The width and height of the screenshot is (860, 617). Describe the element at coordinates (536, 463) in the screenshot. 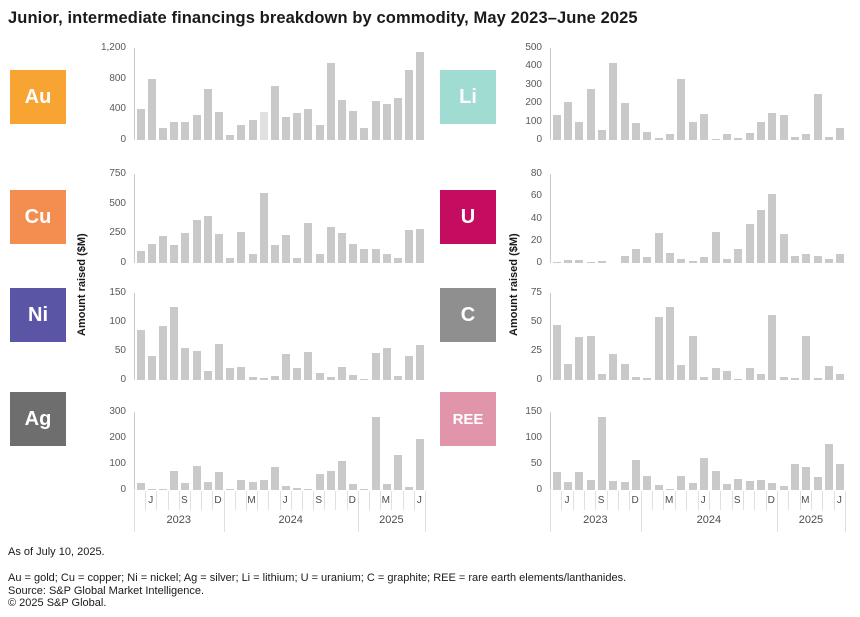

I see `y-tick-label: 50` at that location.